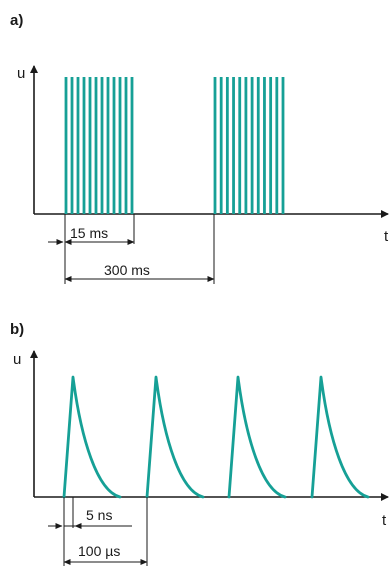  I want to click on panel-a-y-axis-label: u, so click(21, 73).